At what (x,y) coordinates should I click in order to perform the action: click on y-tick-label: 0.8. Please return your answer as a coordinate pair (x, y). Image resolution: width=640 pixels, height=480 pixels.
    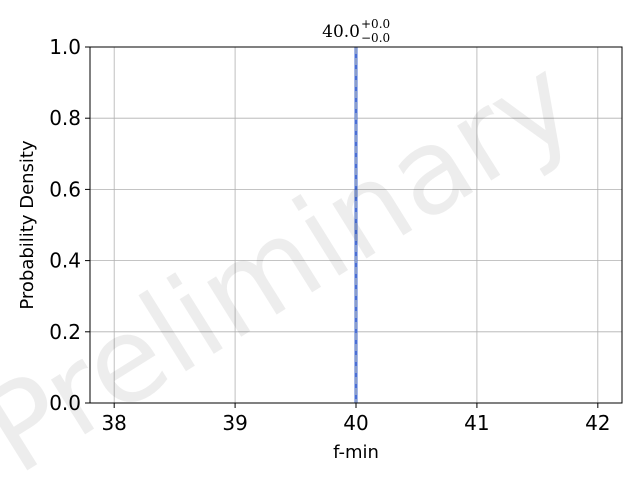
    Looking at the image, I should click on (65, 118).